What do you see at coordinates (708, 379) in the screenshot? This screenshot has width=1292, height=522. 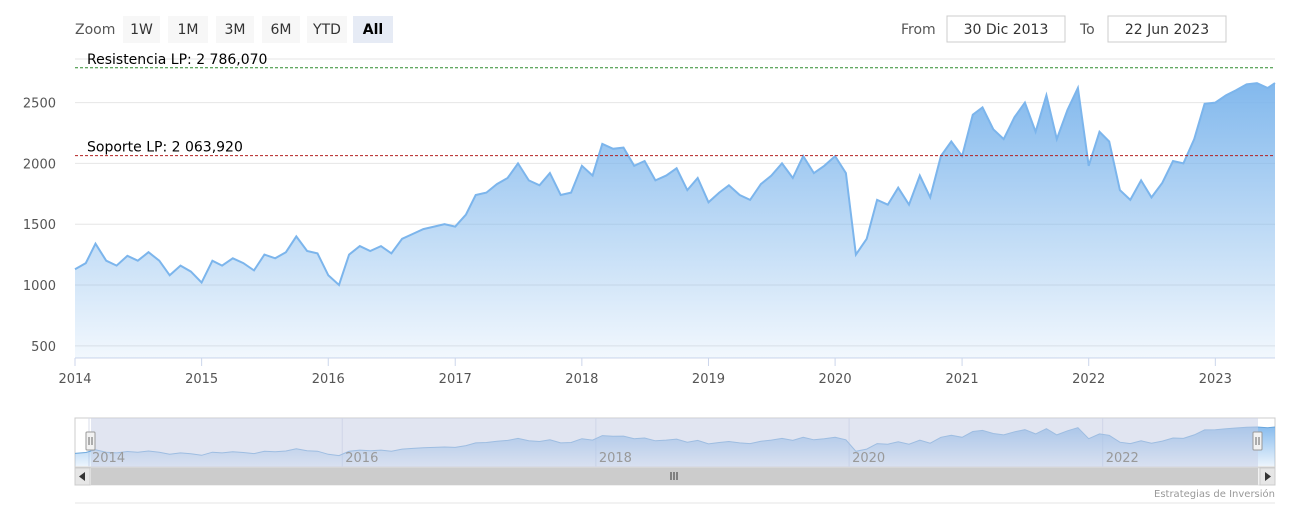 I see `x-tick-label: 2019` at bounding box center [708, 379].